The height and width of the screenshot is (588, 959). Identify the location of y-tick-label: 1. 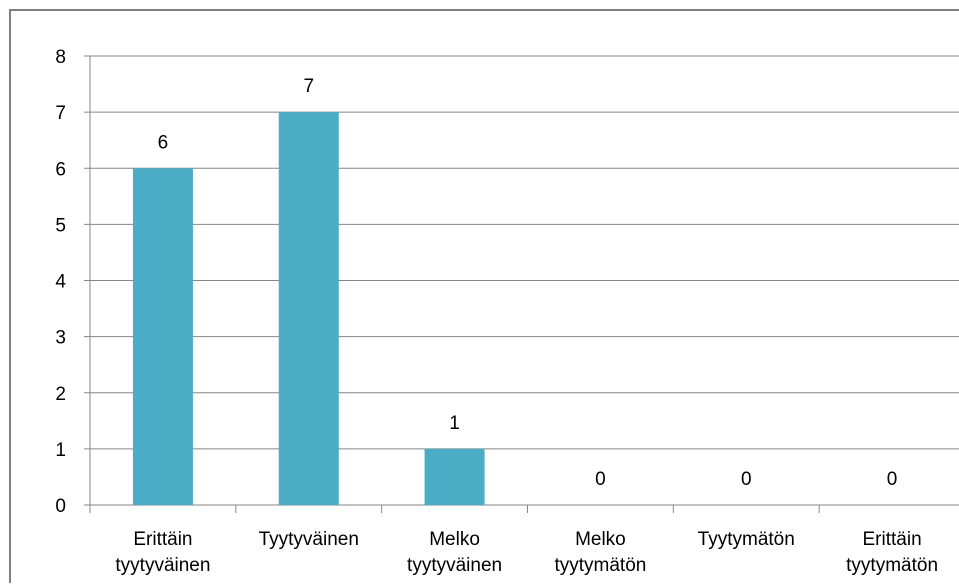
(60, 450).